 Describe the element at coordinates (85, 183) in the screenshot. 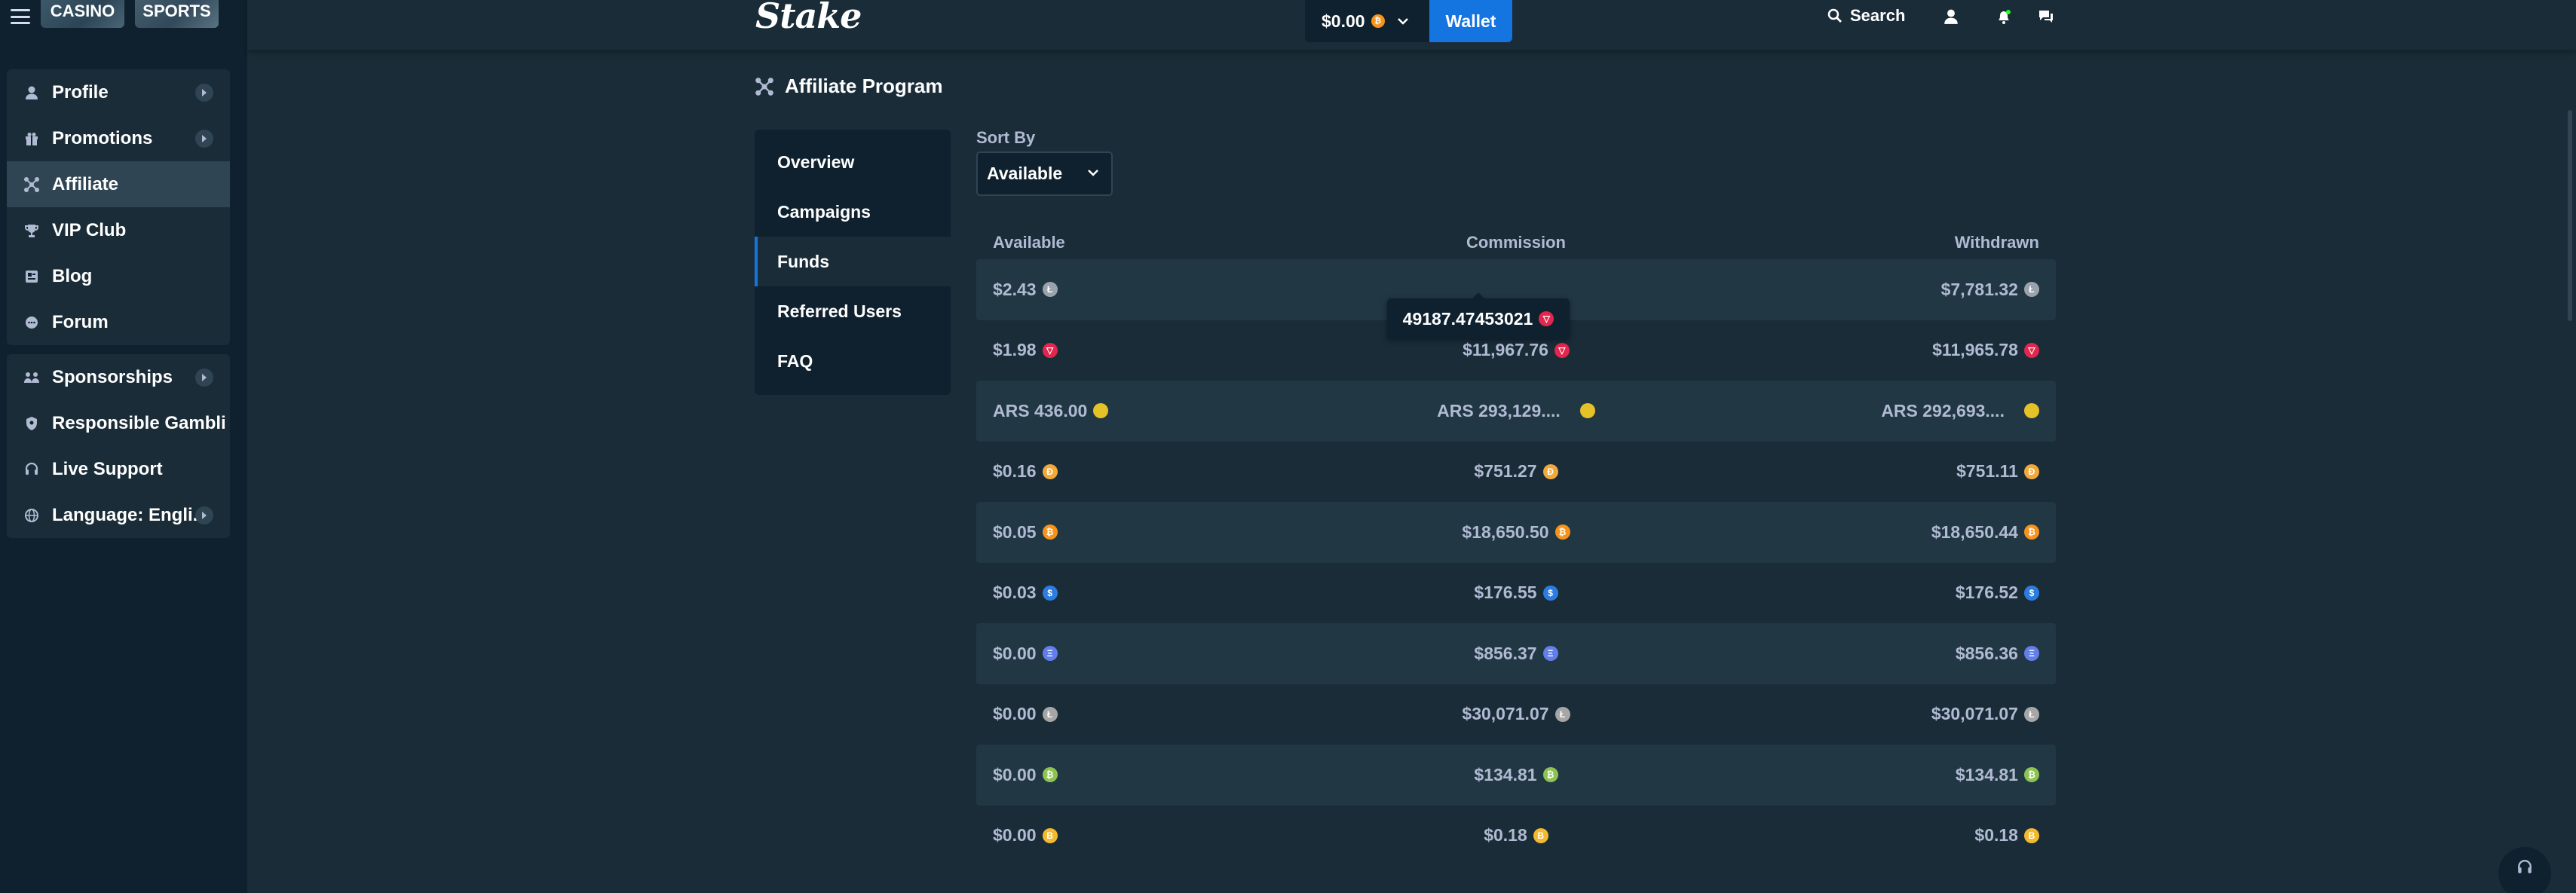

I see `sidebar-item-label: Affiliate` at that location.